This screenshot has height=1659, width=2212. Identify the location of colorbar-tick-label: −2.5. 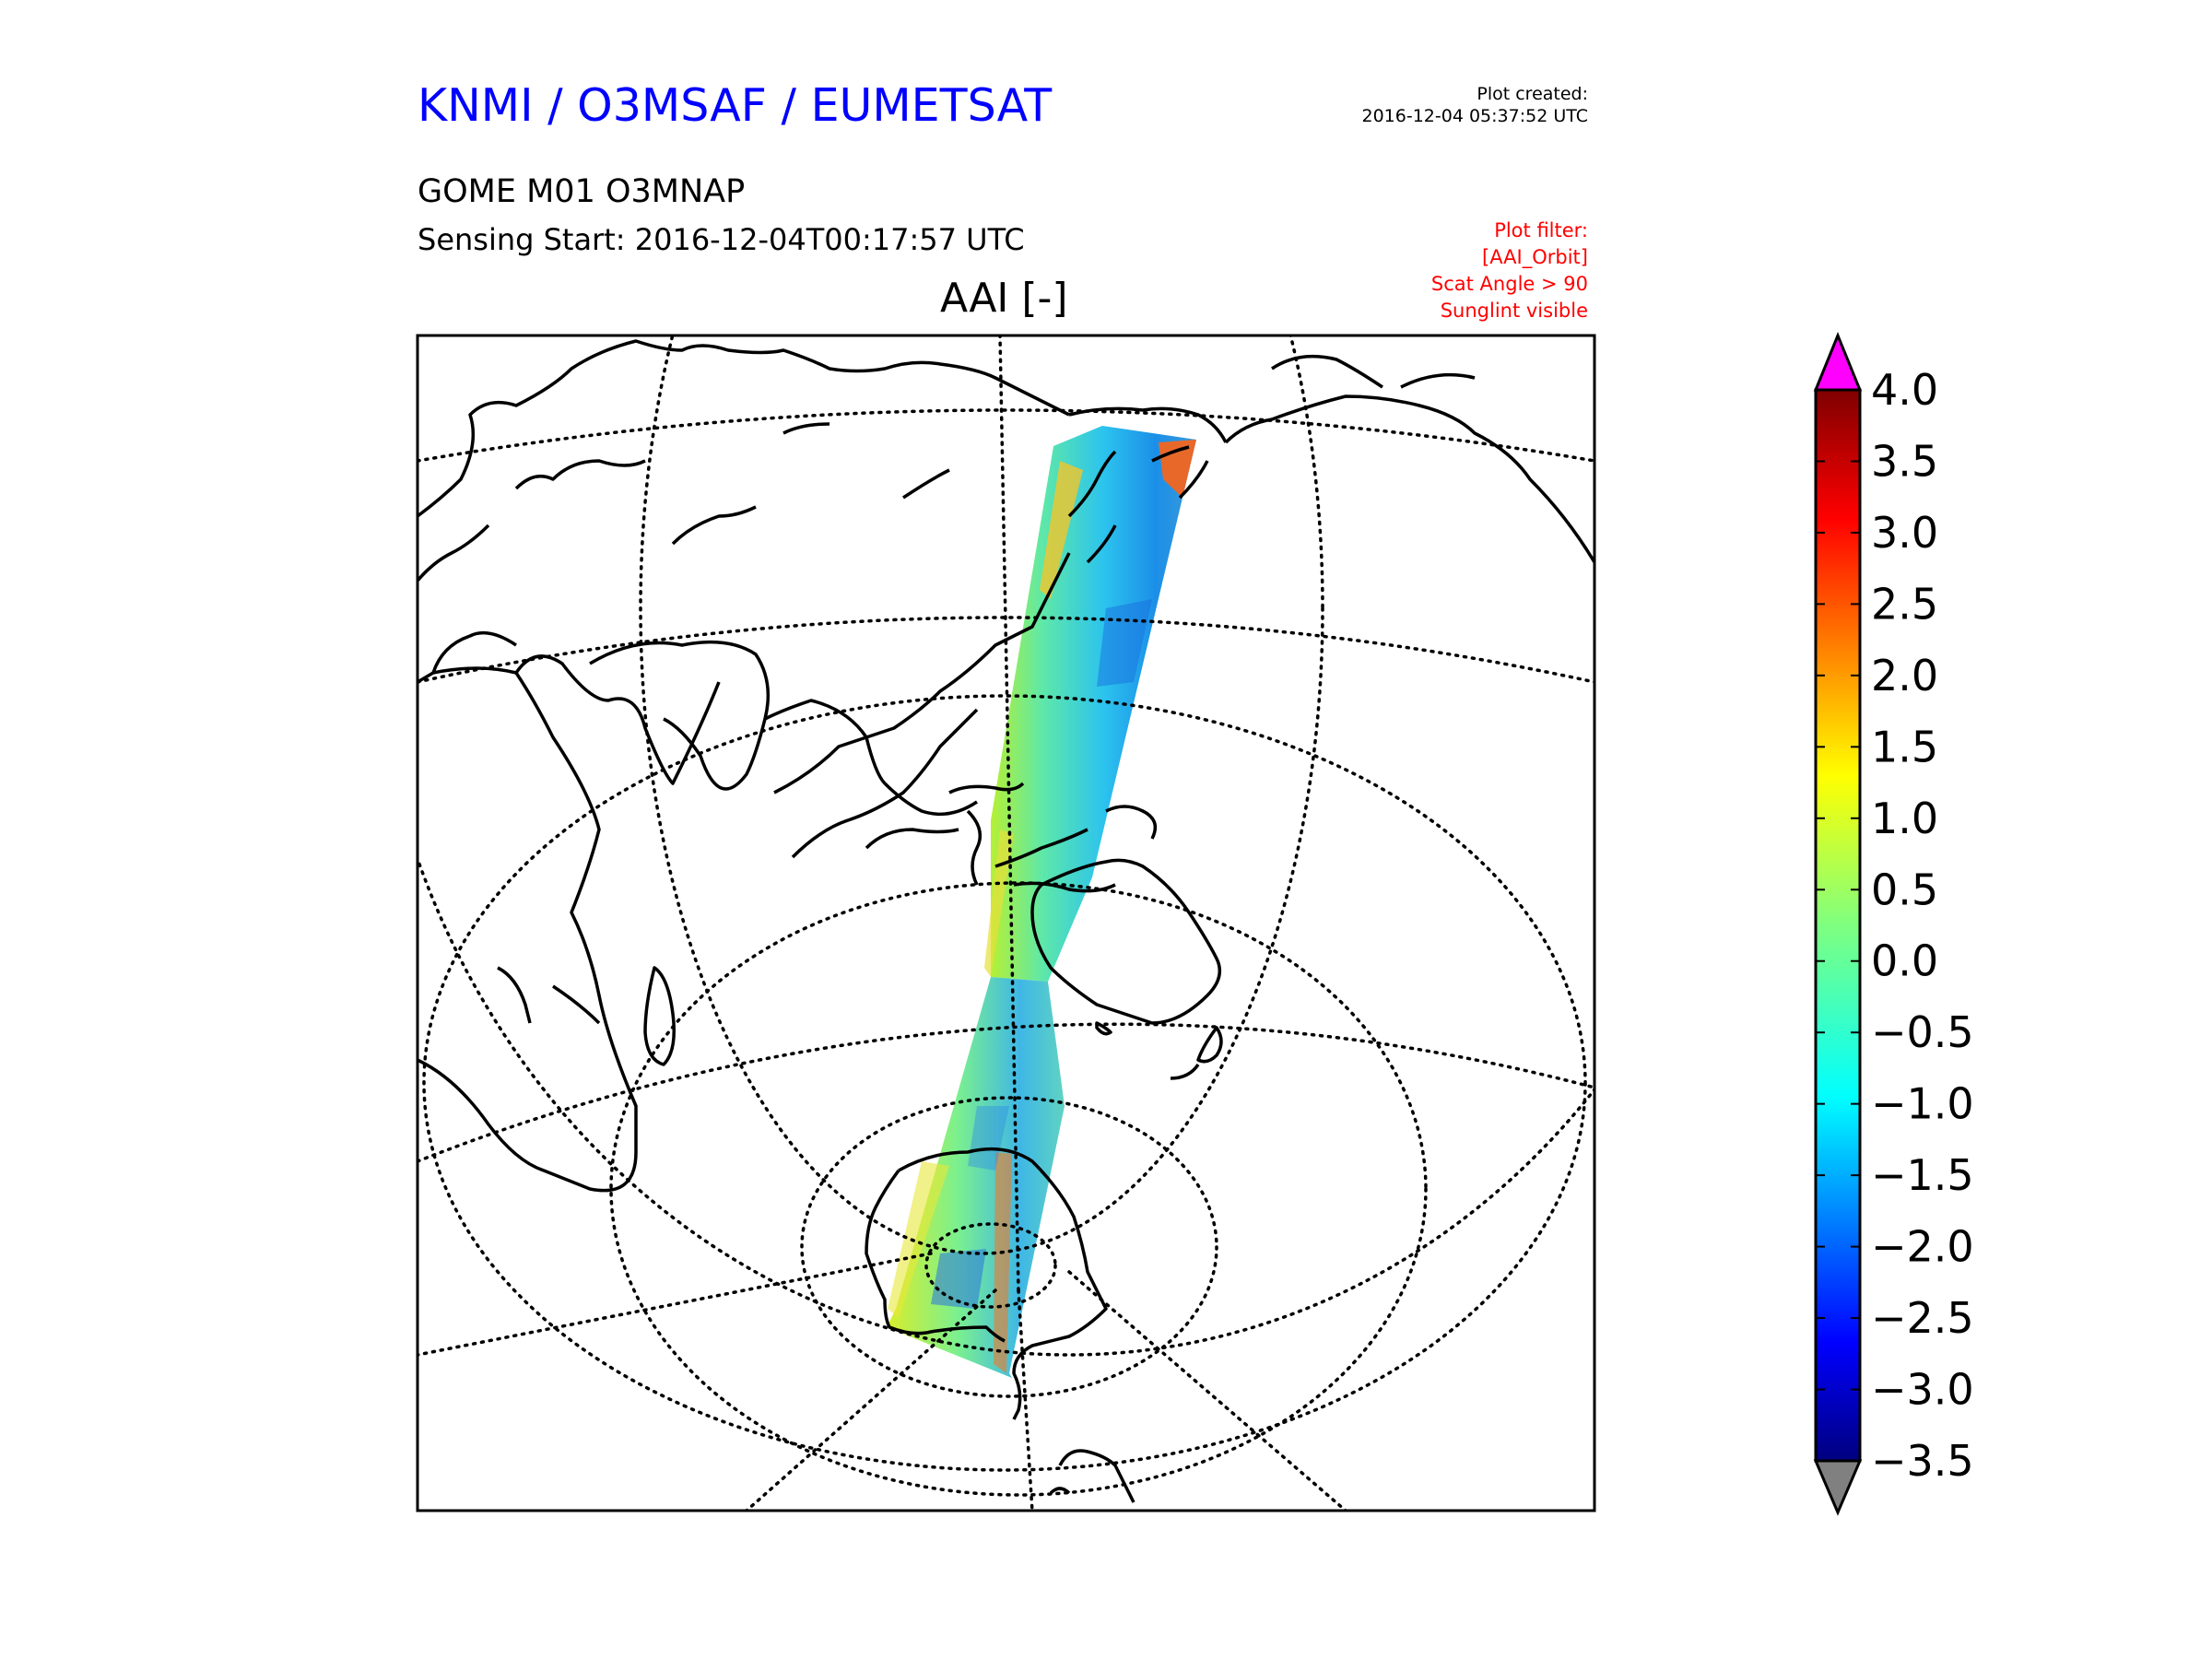
(1922, 1318).